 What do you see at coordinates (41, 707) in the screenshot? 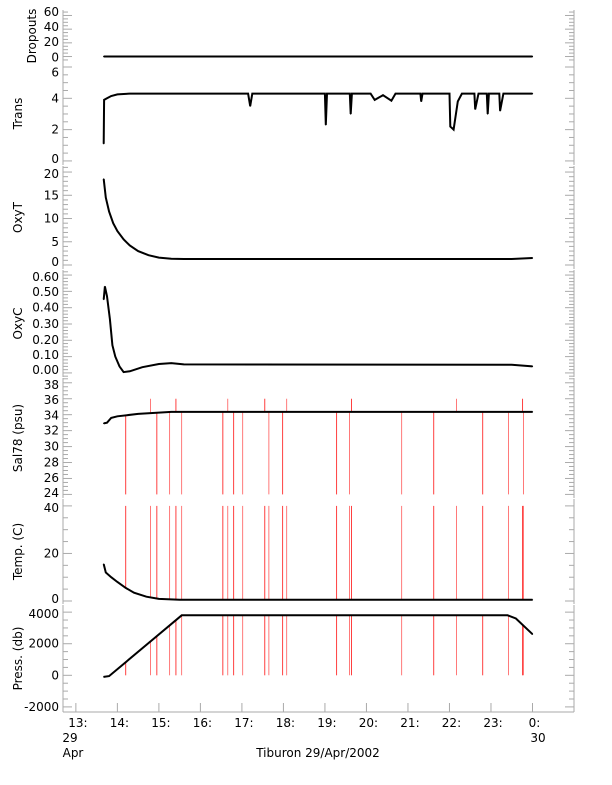
I see `y-tick-label: -2000` at bounding box center [41, 707].